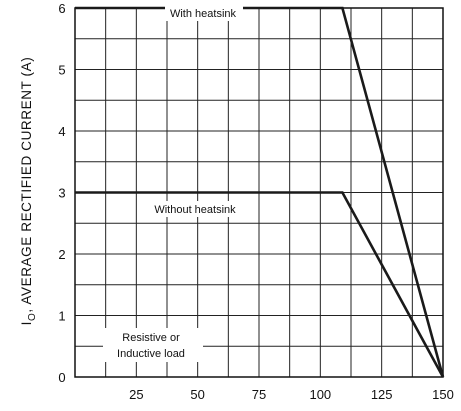 The width and height of the screenshot is (461, 411). What do you see at coordinates (26, 323) in the screenshot?
I see `y-axis-title-main: I` at bounding box center [26, 323].